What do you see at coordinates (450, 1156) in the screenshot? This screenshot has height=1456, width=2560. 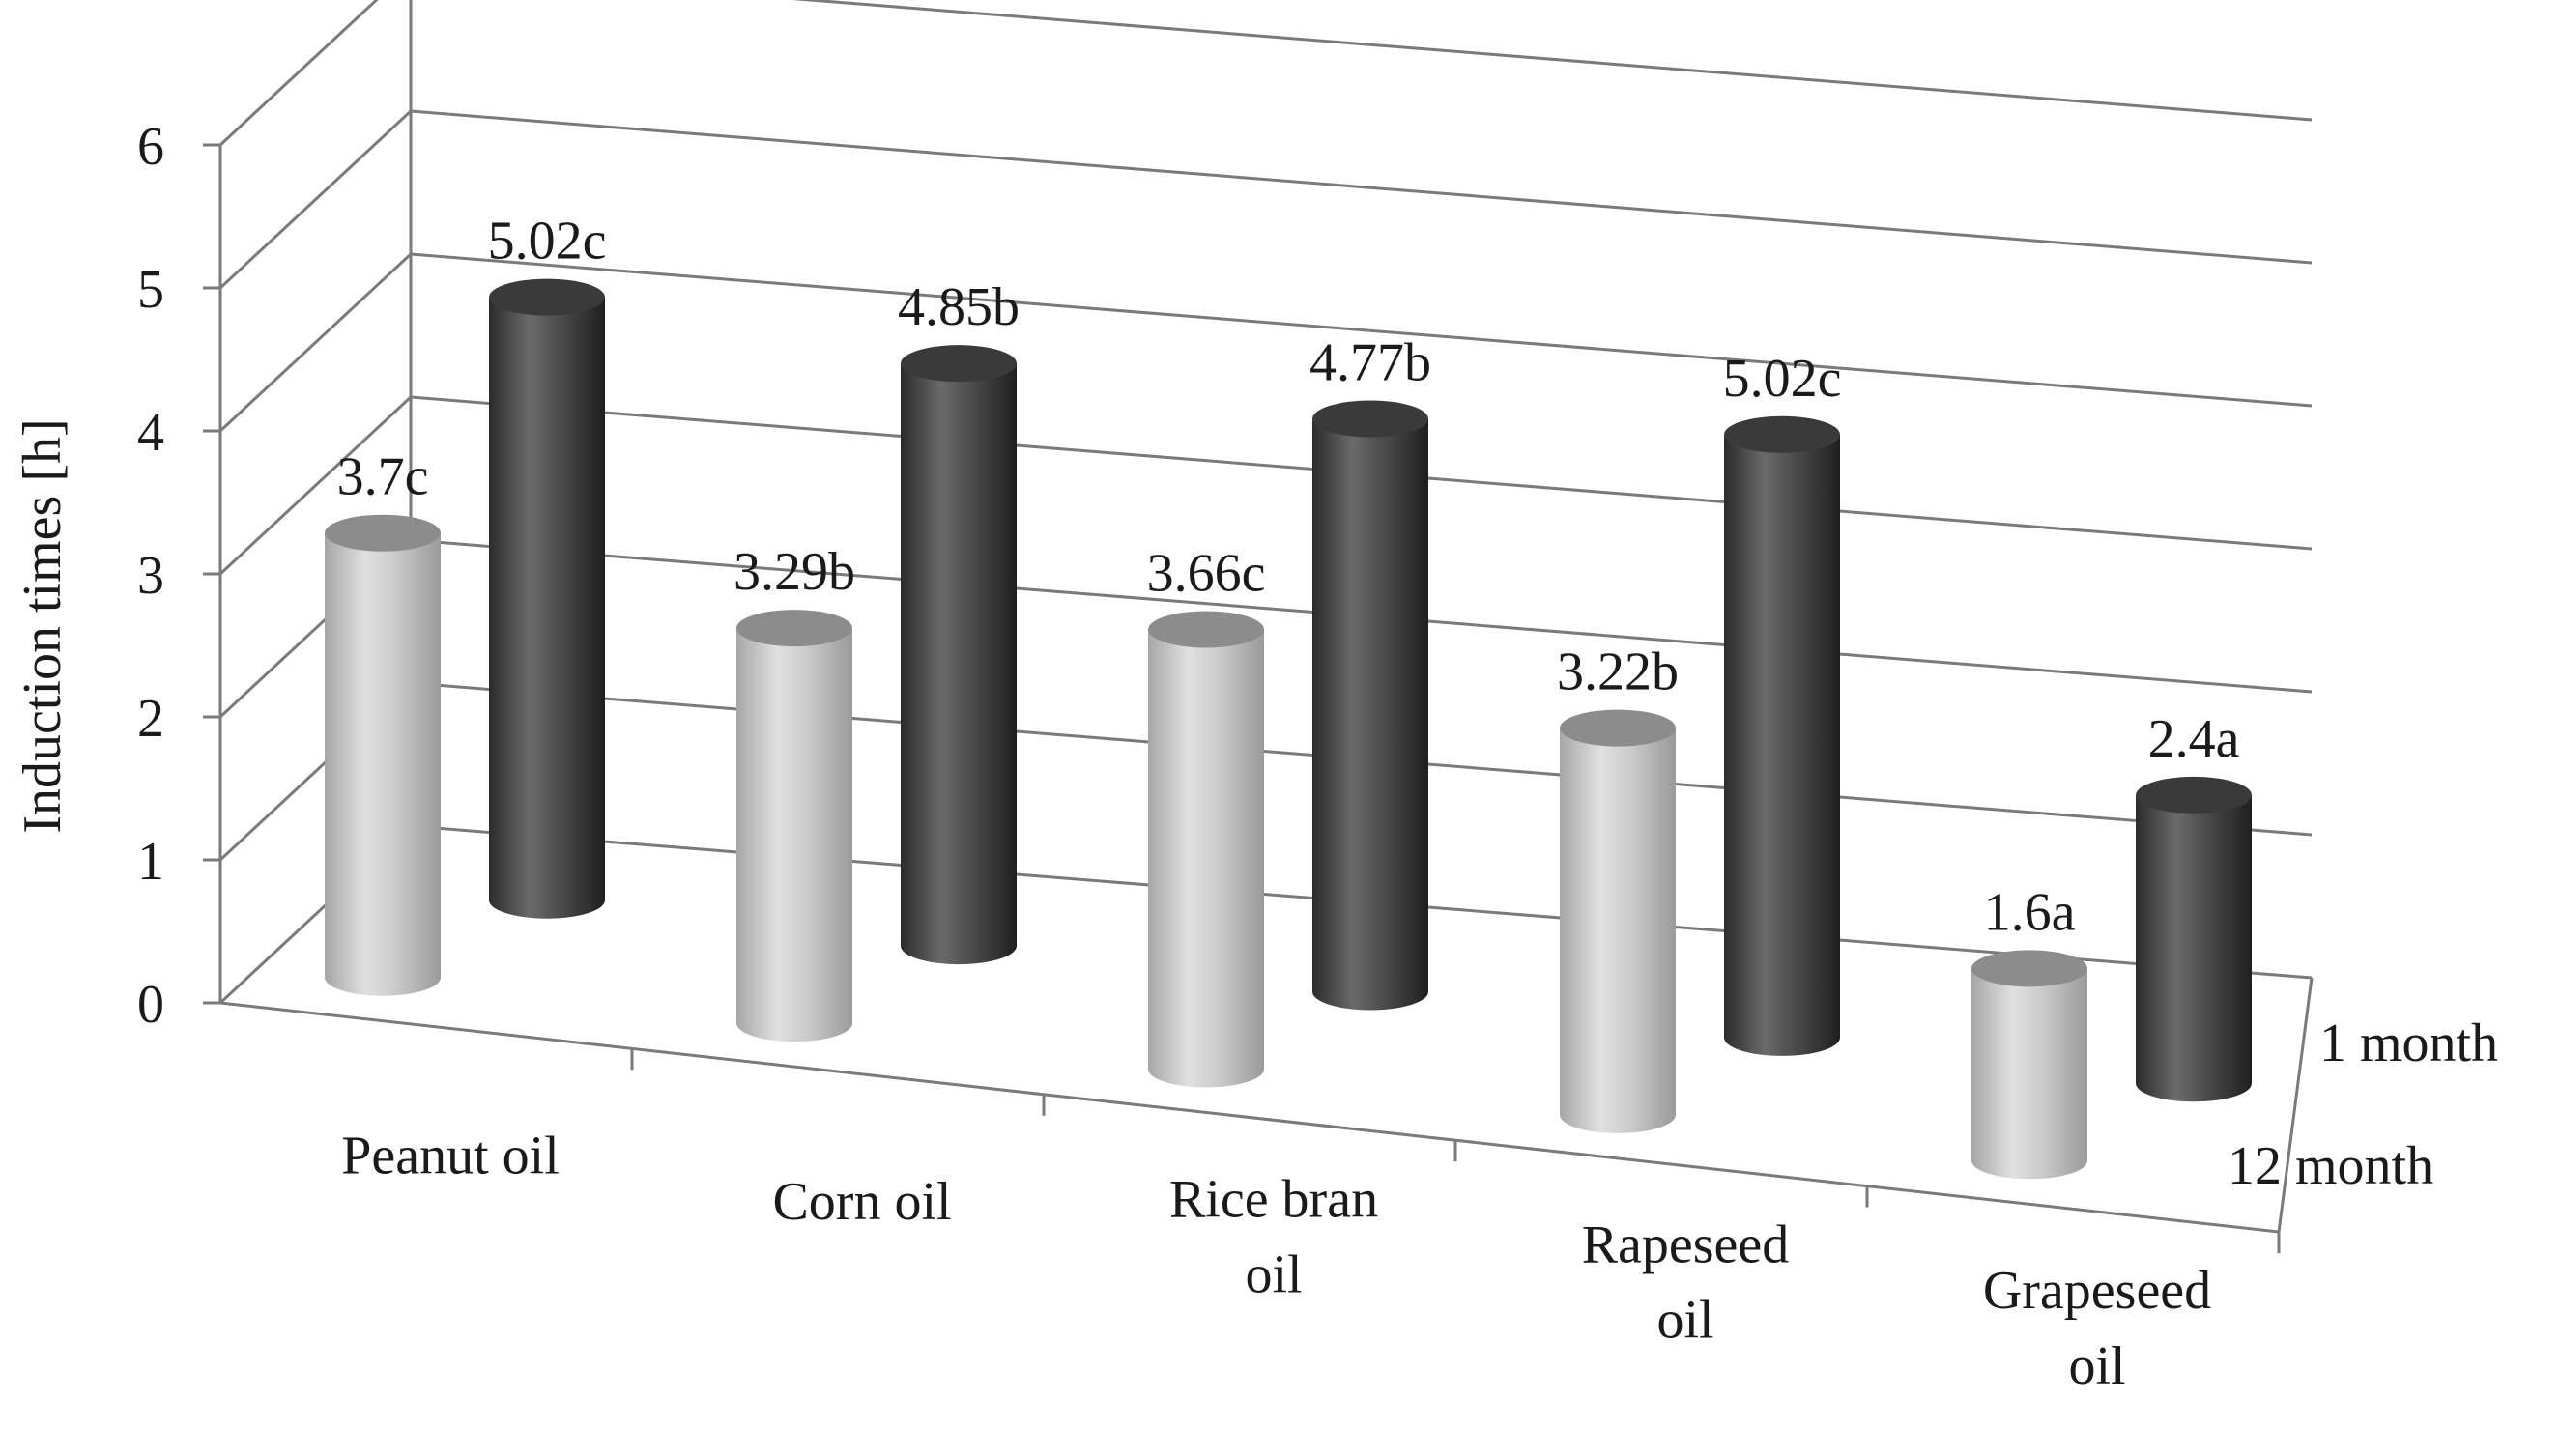 I see `x-tick-label: Peanut oil` at bounding box center [450, 1156].